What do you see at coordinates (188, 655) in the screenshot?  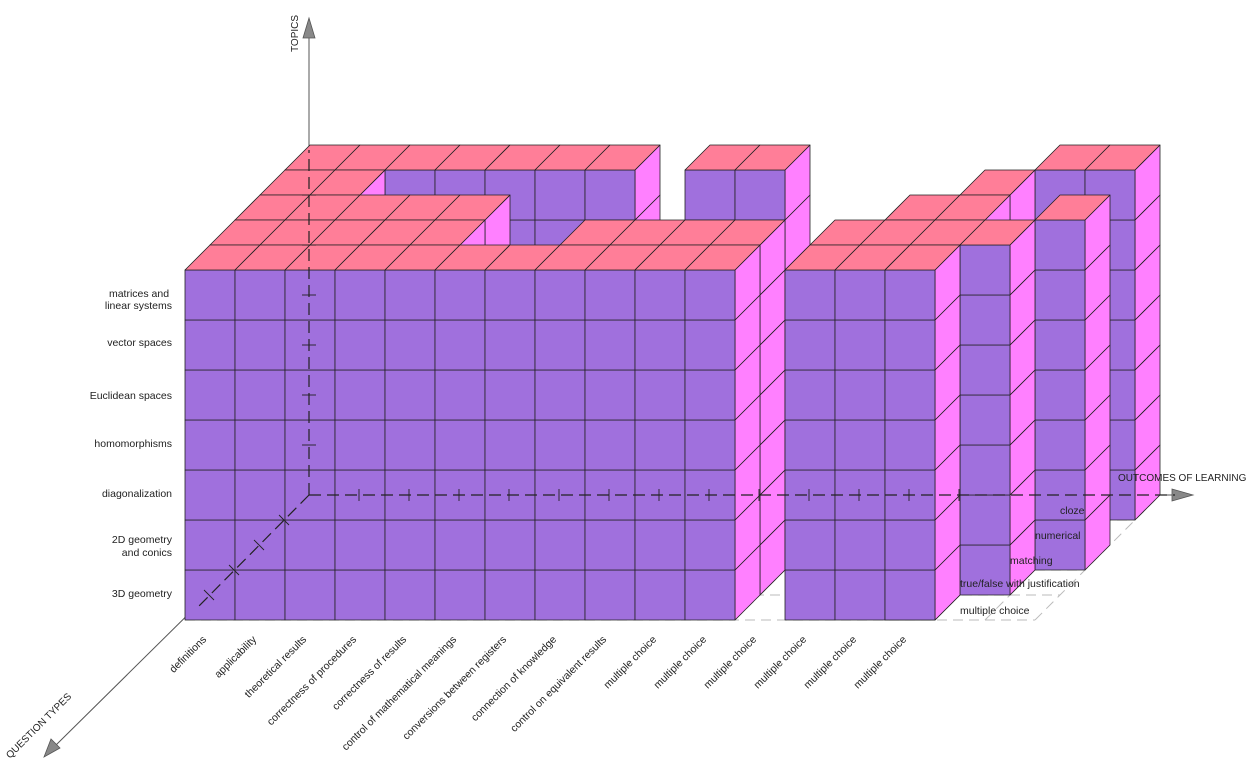 I see `outcome-label: definitions` at bounding box center [188, 655].